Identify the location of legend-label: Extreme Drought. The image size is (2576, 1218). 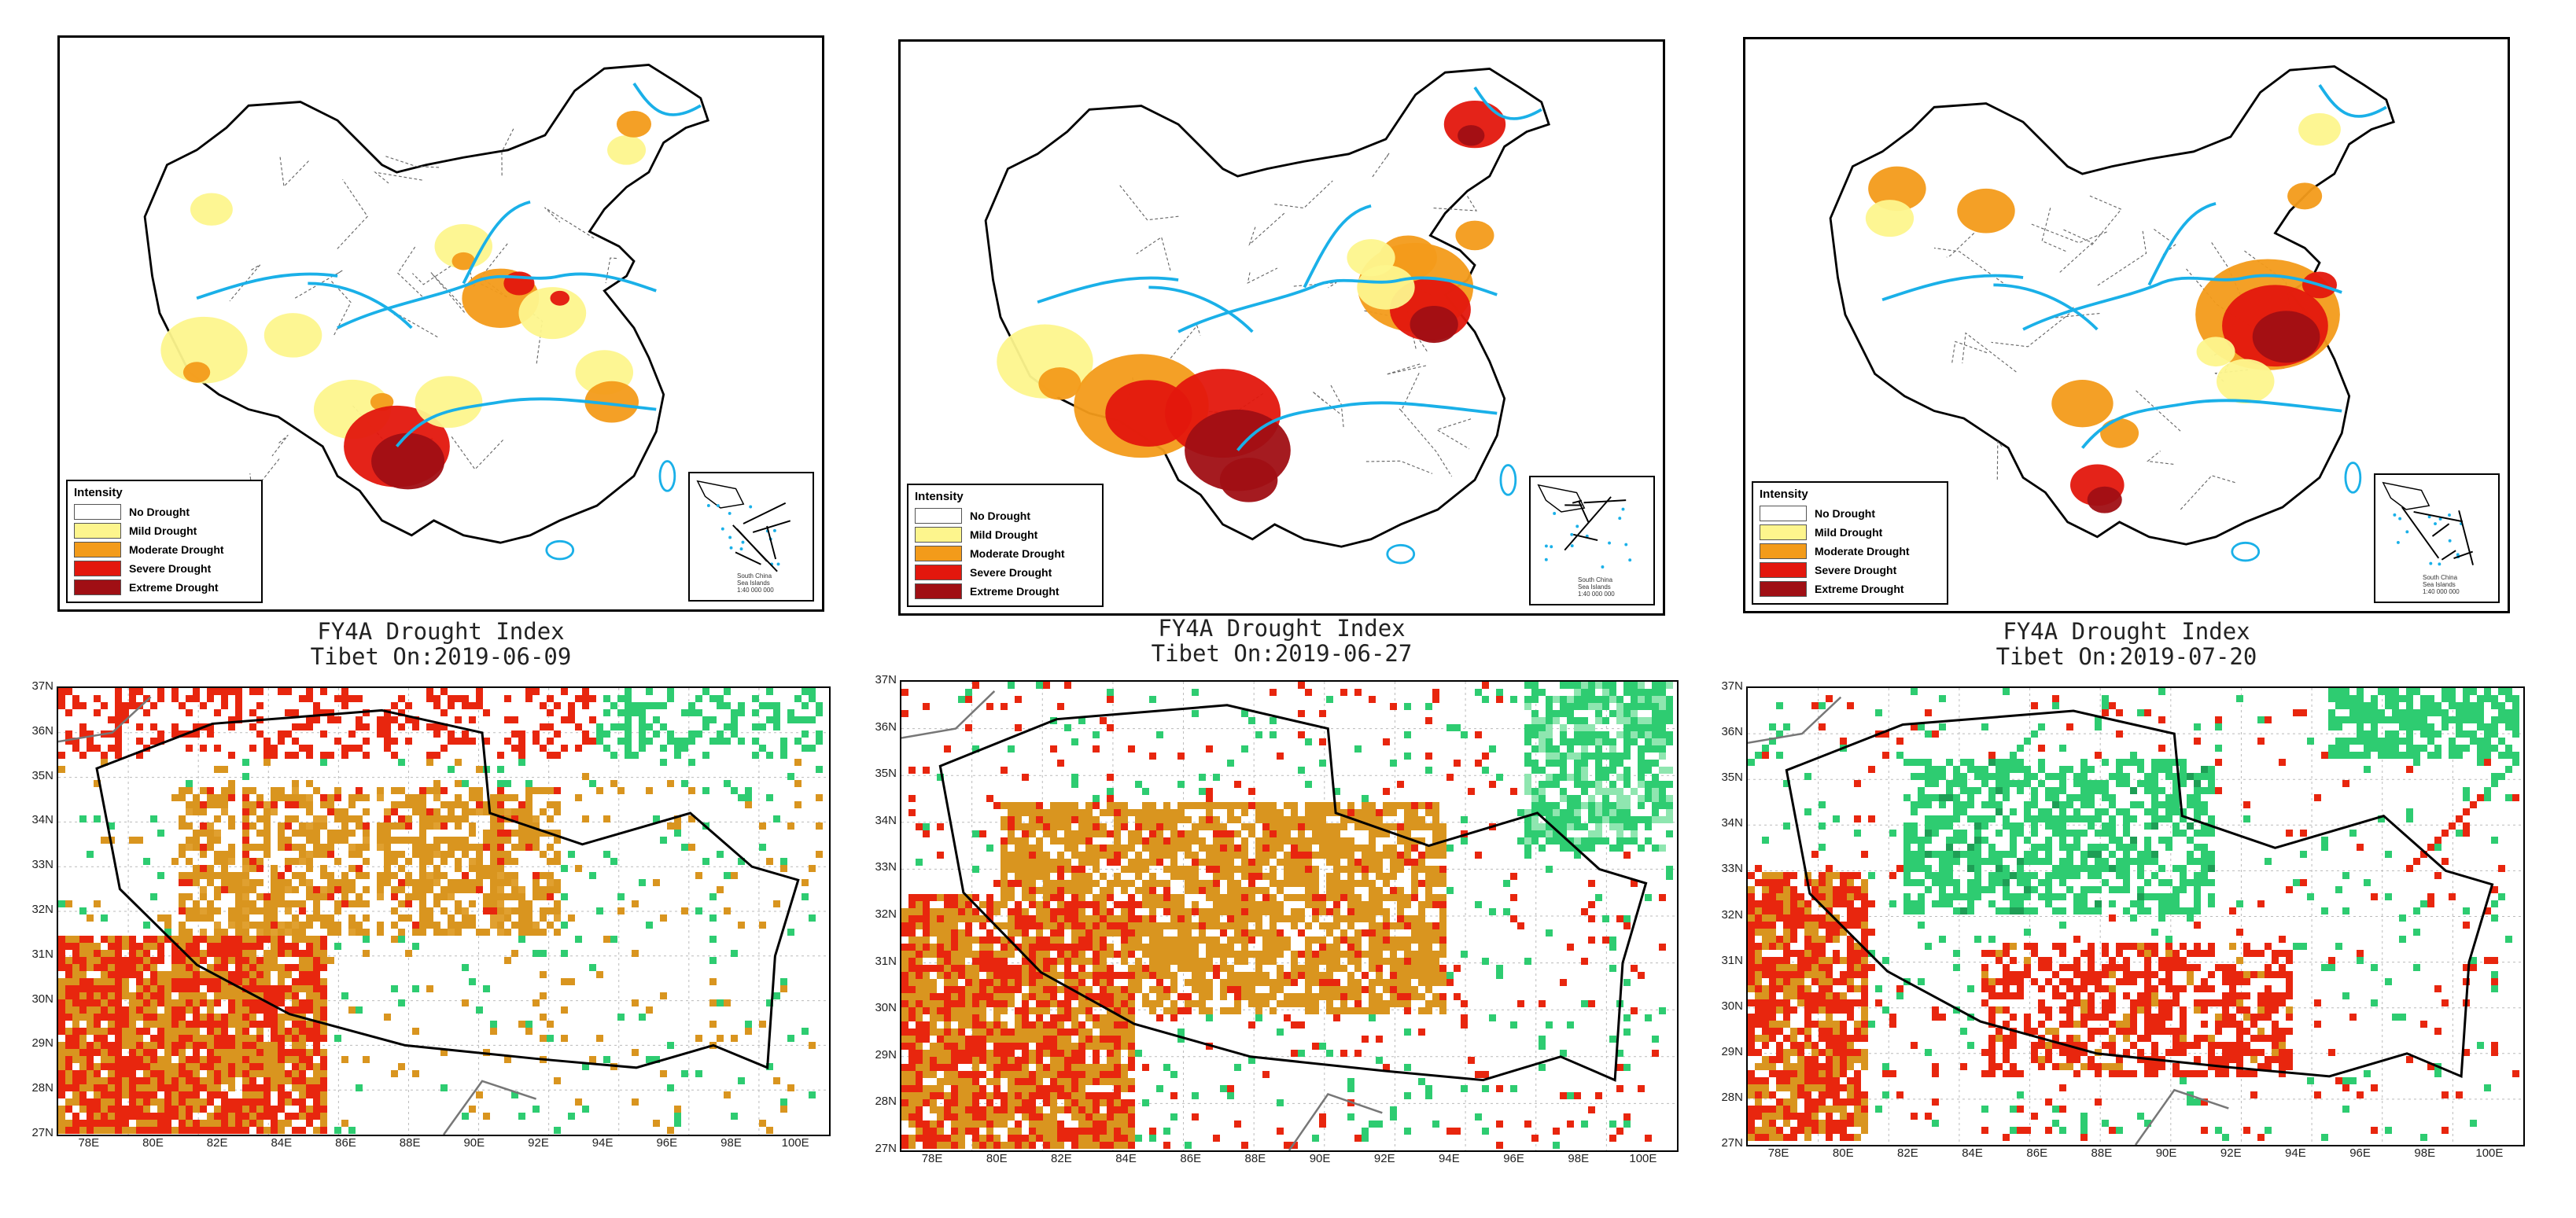
(1015, 591).